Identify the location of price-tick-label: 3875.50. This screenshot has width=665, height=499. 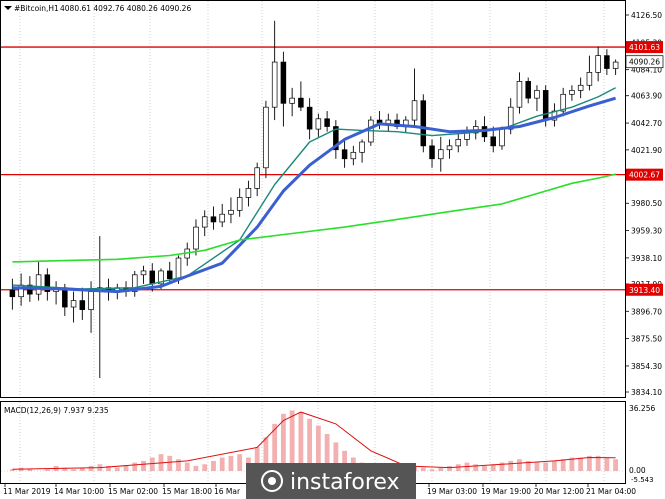
(646, 339).